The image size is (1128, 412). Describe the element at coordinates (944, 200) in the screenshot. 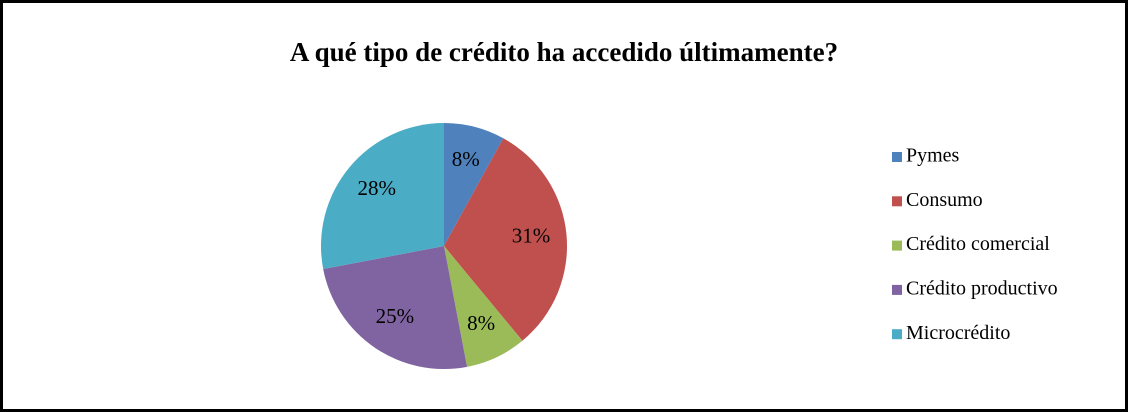

I see `legend-label: Consumo` at that location.